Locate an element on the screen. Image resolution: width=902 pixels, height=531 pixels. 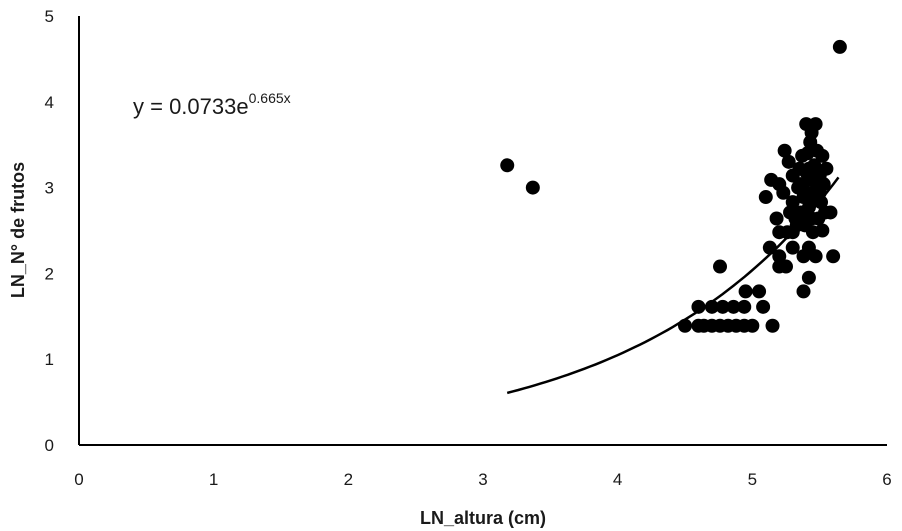
x-tick-label: 3 is located at coordinates (482, 479).